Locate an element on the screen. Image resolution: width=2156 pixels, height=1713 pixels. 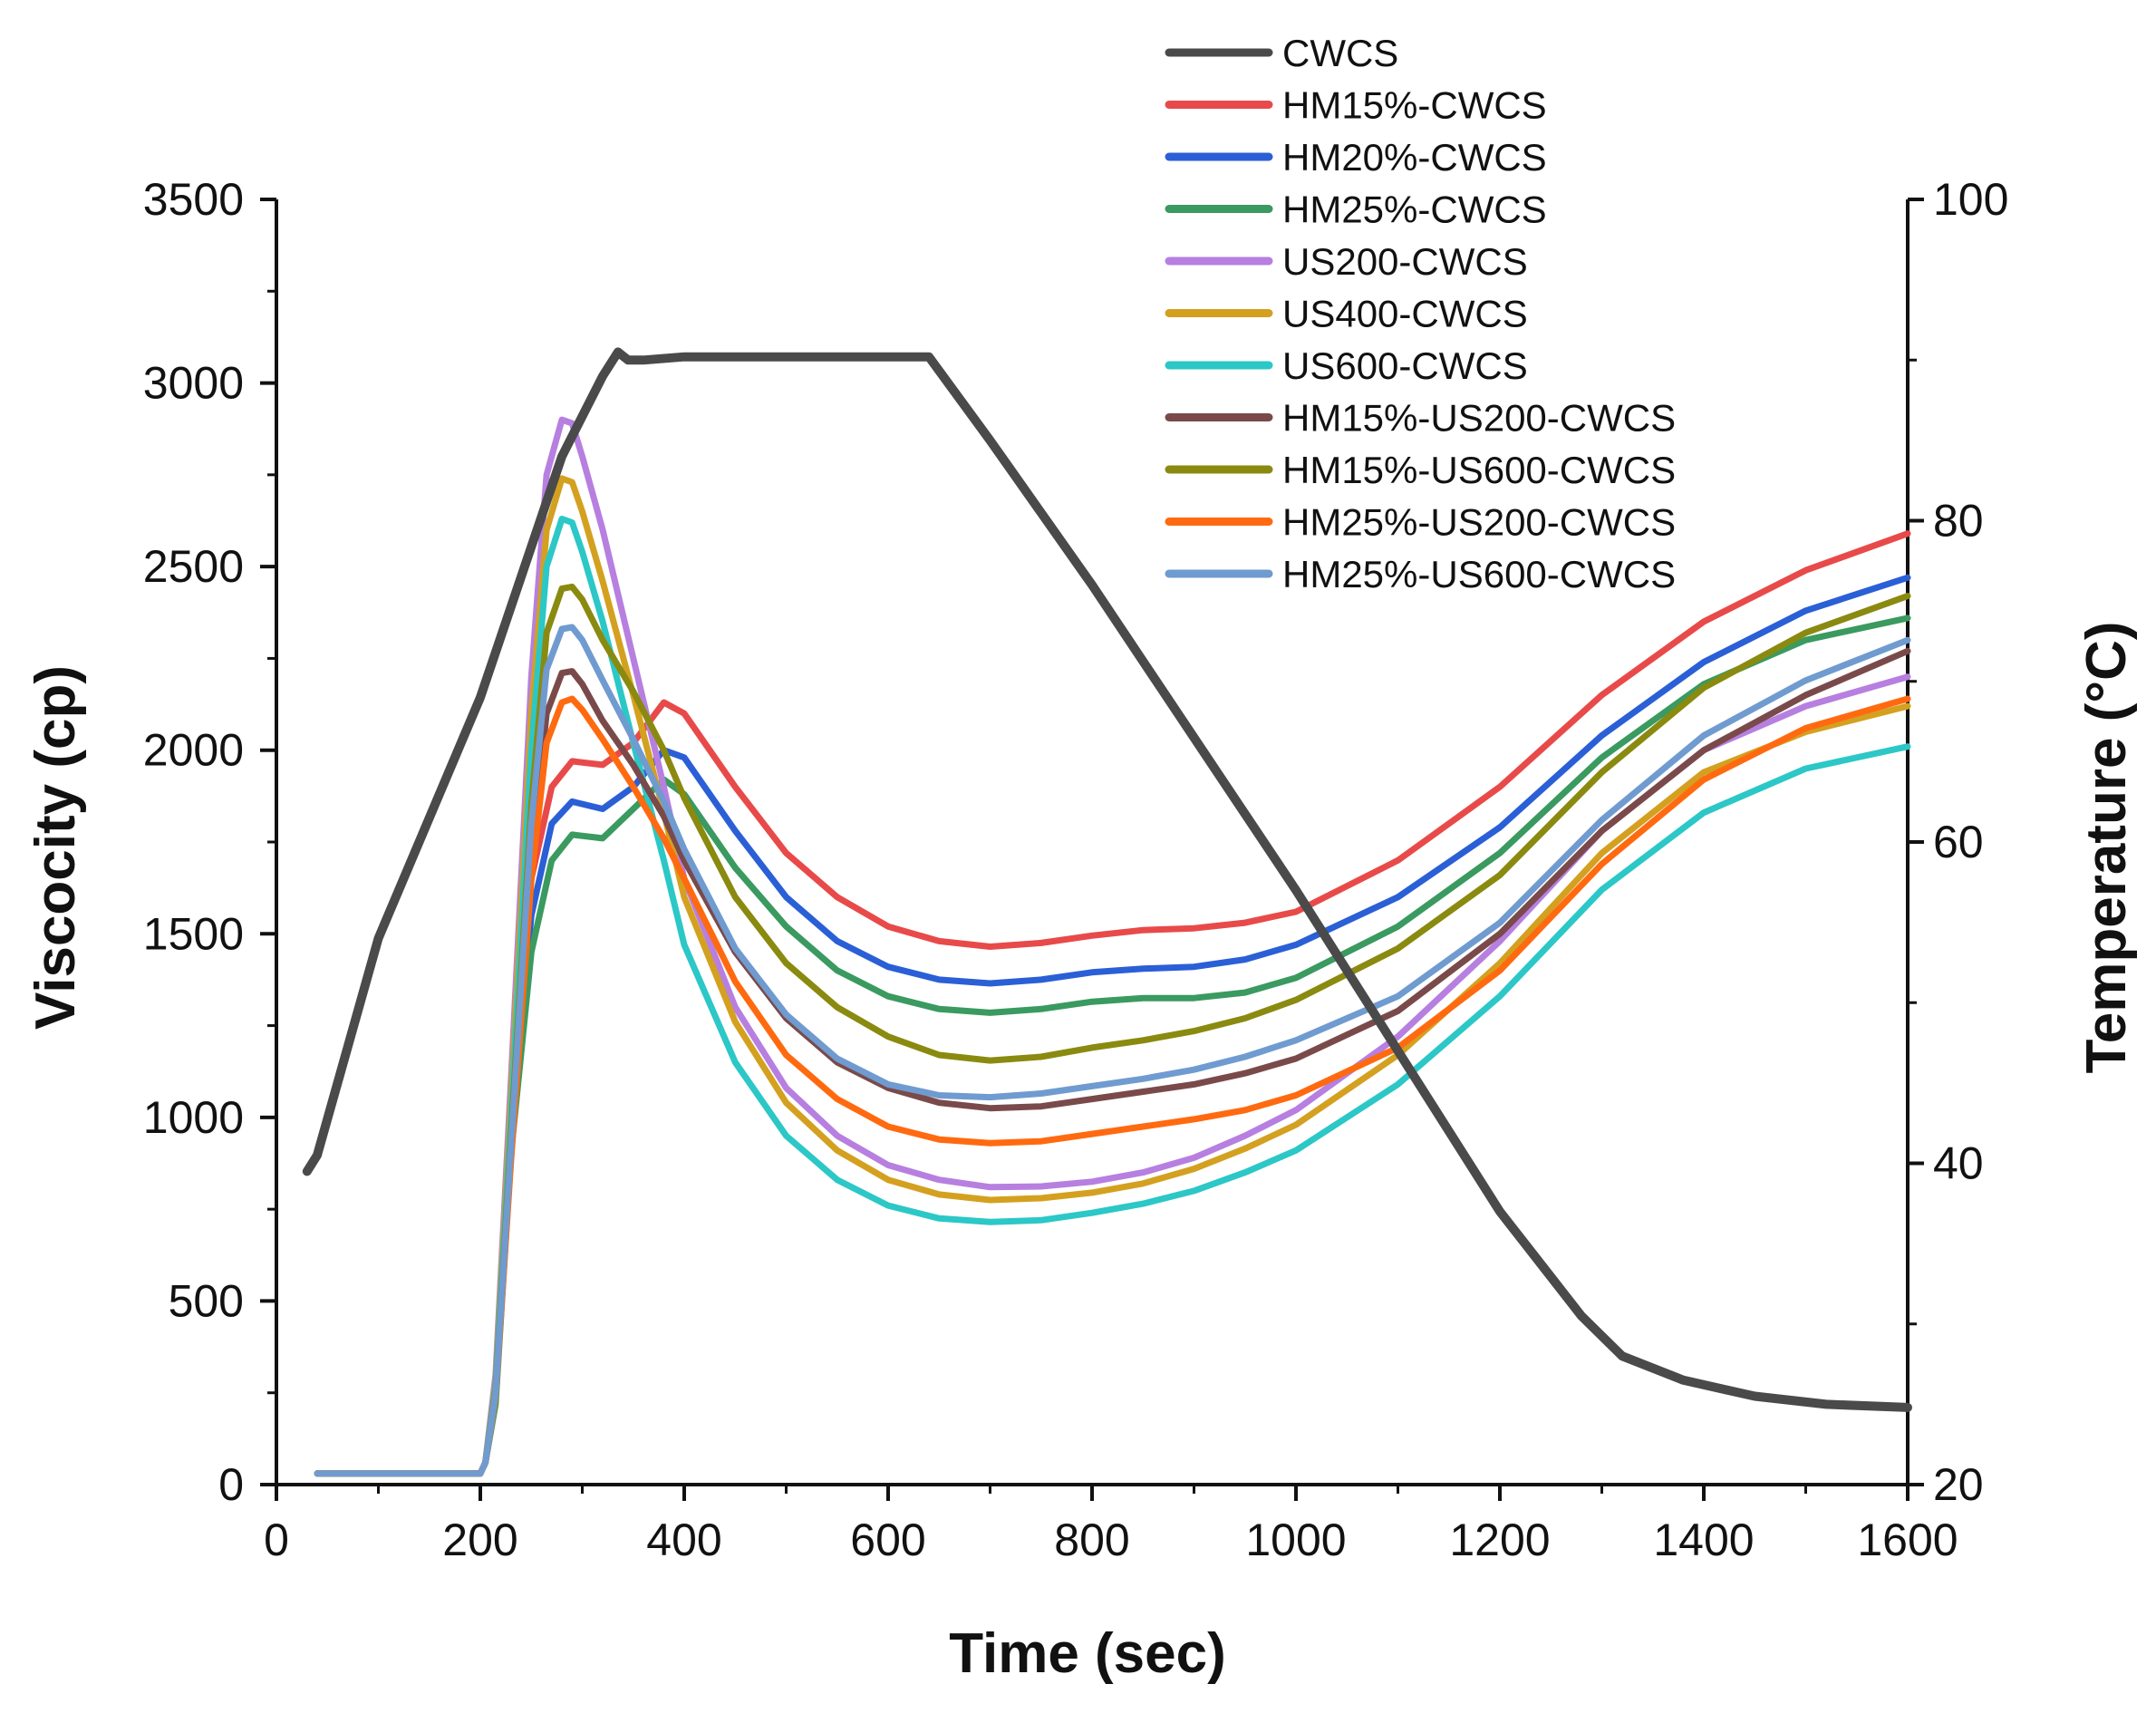
legend-label-cwcs: CWCS is located at coordinates (1340, 53).